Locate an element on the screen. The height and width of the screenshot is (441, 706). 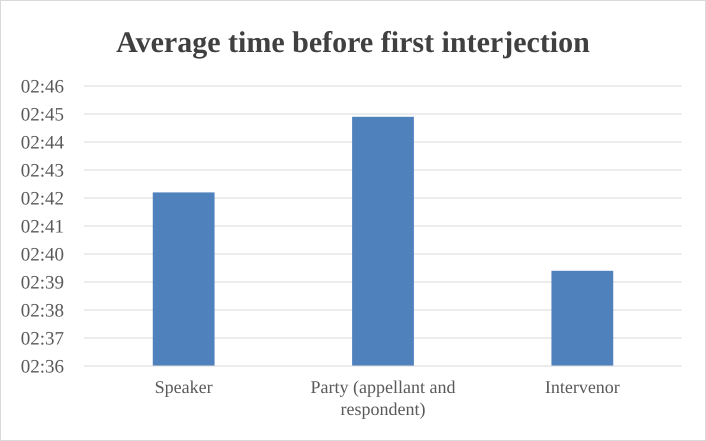
y-tick-label: 02:37 is located at coordinates (42, 339).